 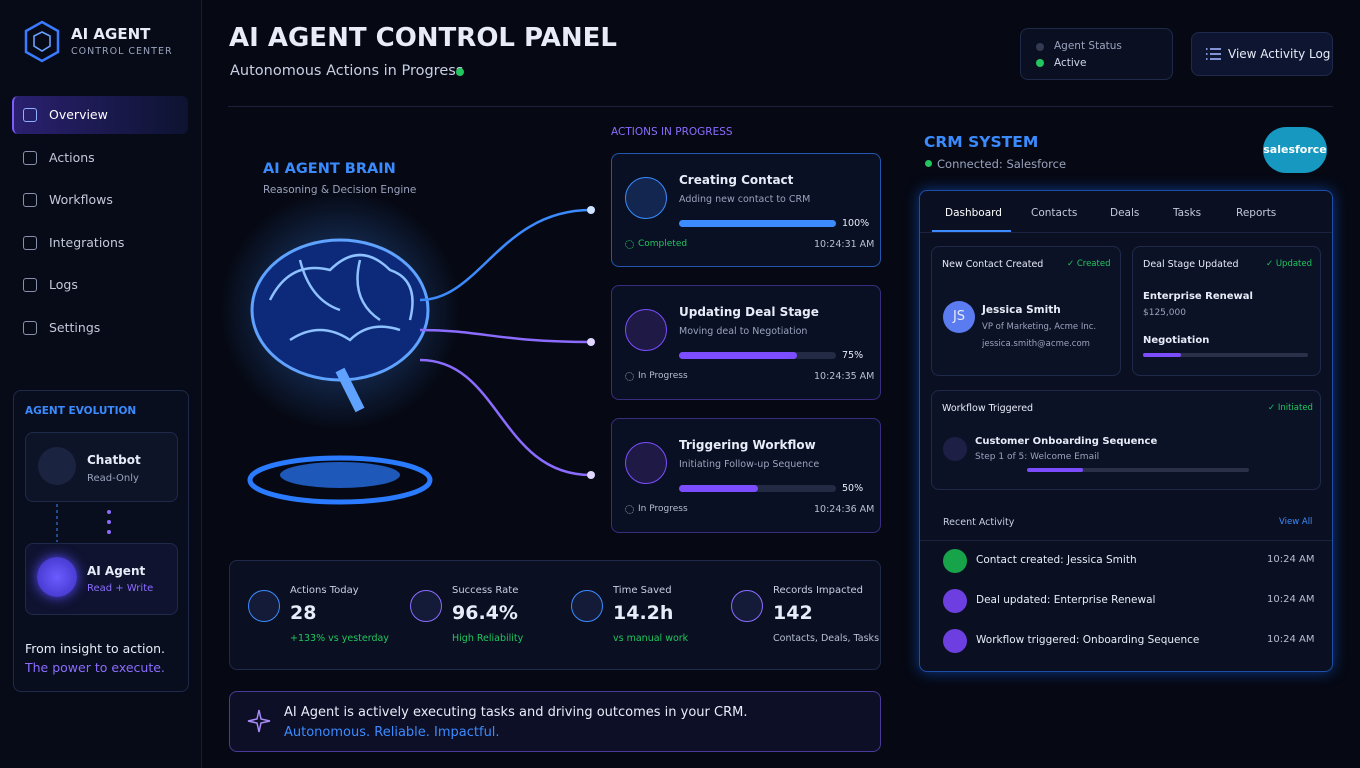 I want to click on contact-email: jessica.smith@acme.com, so click(x=1036, y=344).